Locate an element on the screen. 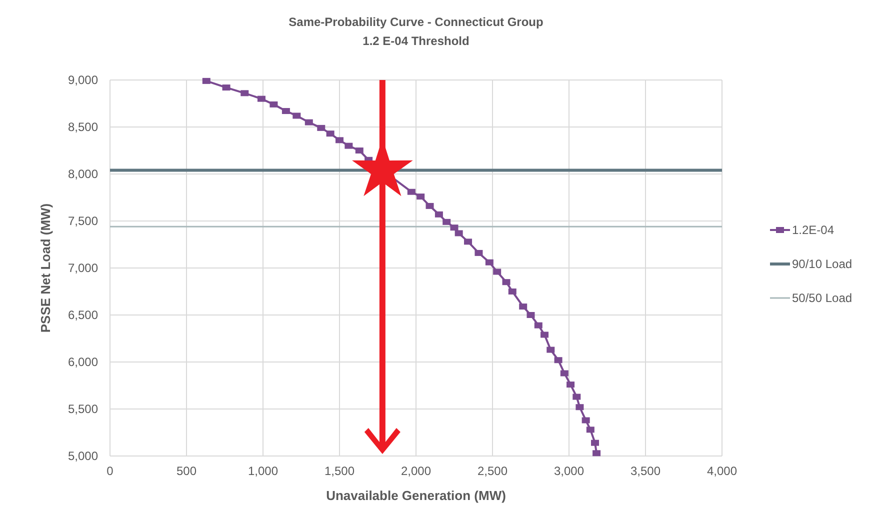 This screenshot has height=509, width=894. x-tick-label: 1,500 is located at coordinates (339, 471).